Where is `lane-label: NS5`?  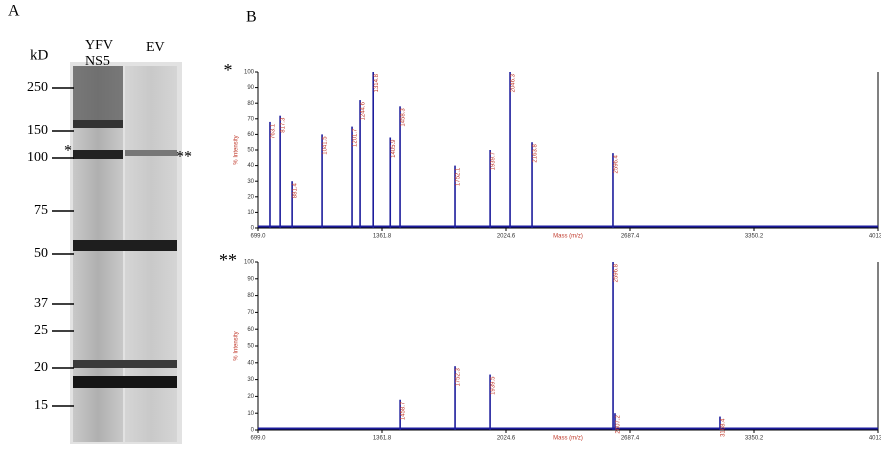 lane-label: NS5 is located at coordinates (97, 61).